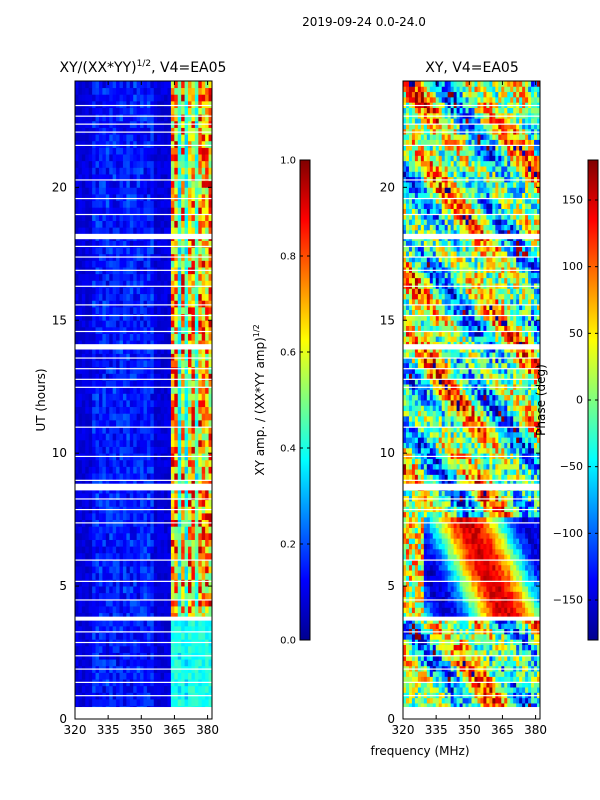 This screenshot has height=800, width=600. What do you see at coordinates (576, 333) in the screenshot?
I see `colorbar-tick-label: 50` at bounding box center [576, 333].